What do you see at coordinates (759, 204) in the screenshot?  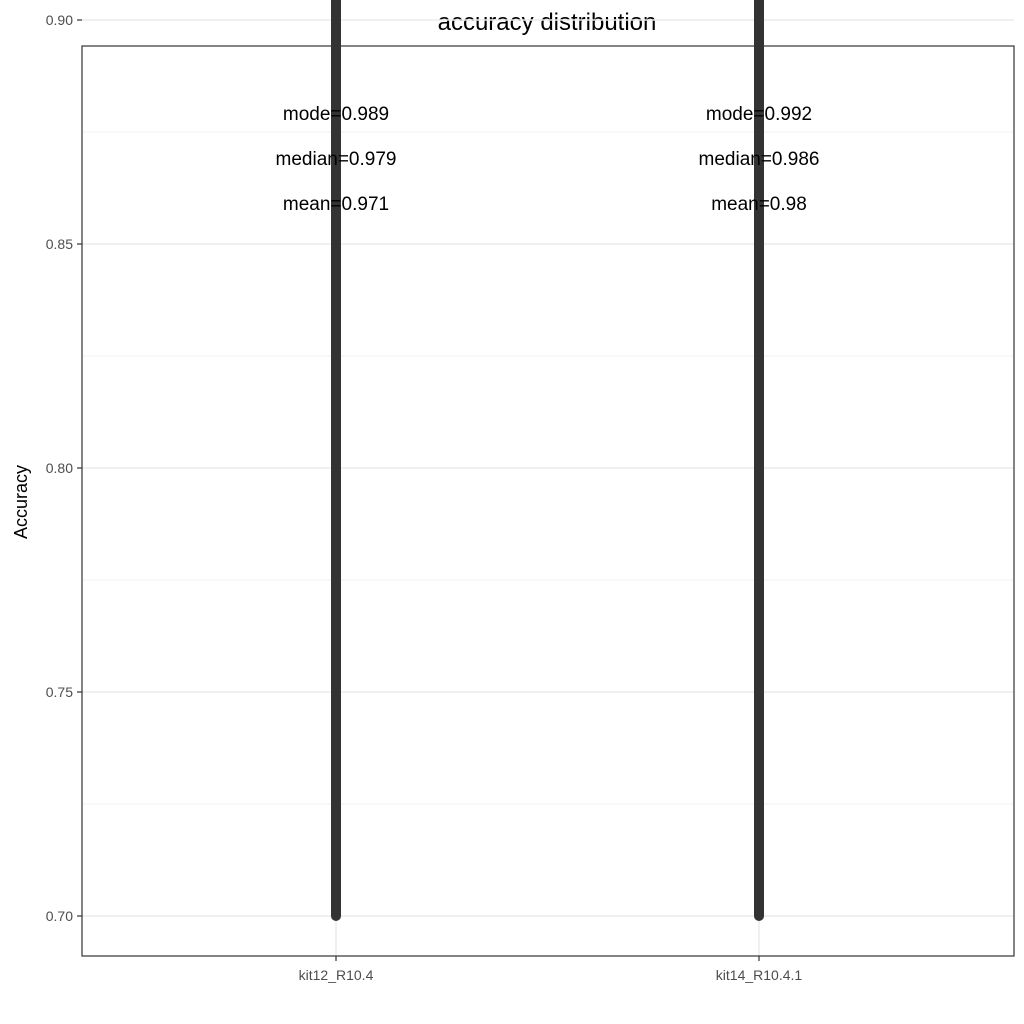 I see `mean-label-kit14_R10.4.1: mean=0.98` at bounding box center [759, 204].